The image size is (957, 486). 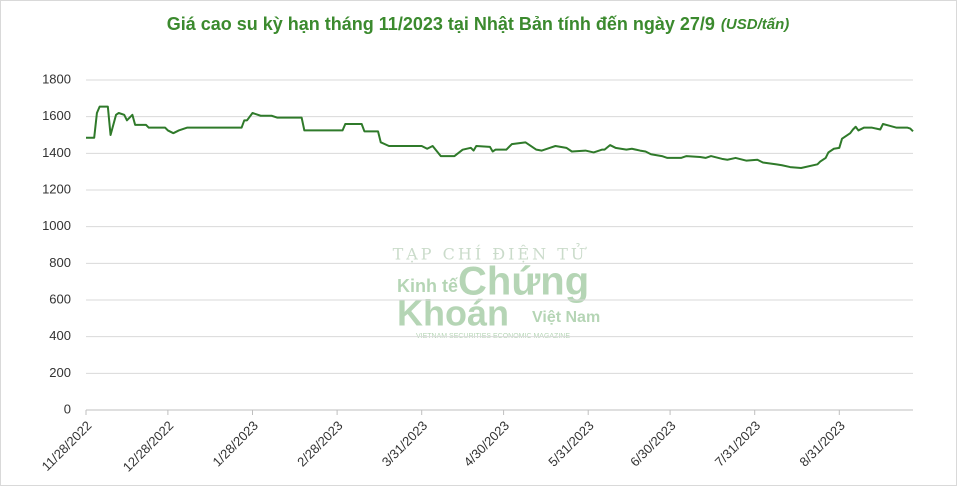 What do you see at coordinates (56, 188) in the screenshot?
I see `y-tick-label: 1200` at bounding box center [56, 188].